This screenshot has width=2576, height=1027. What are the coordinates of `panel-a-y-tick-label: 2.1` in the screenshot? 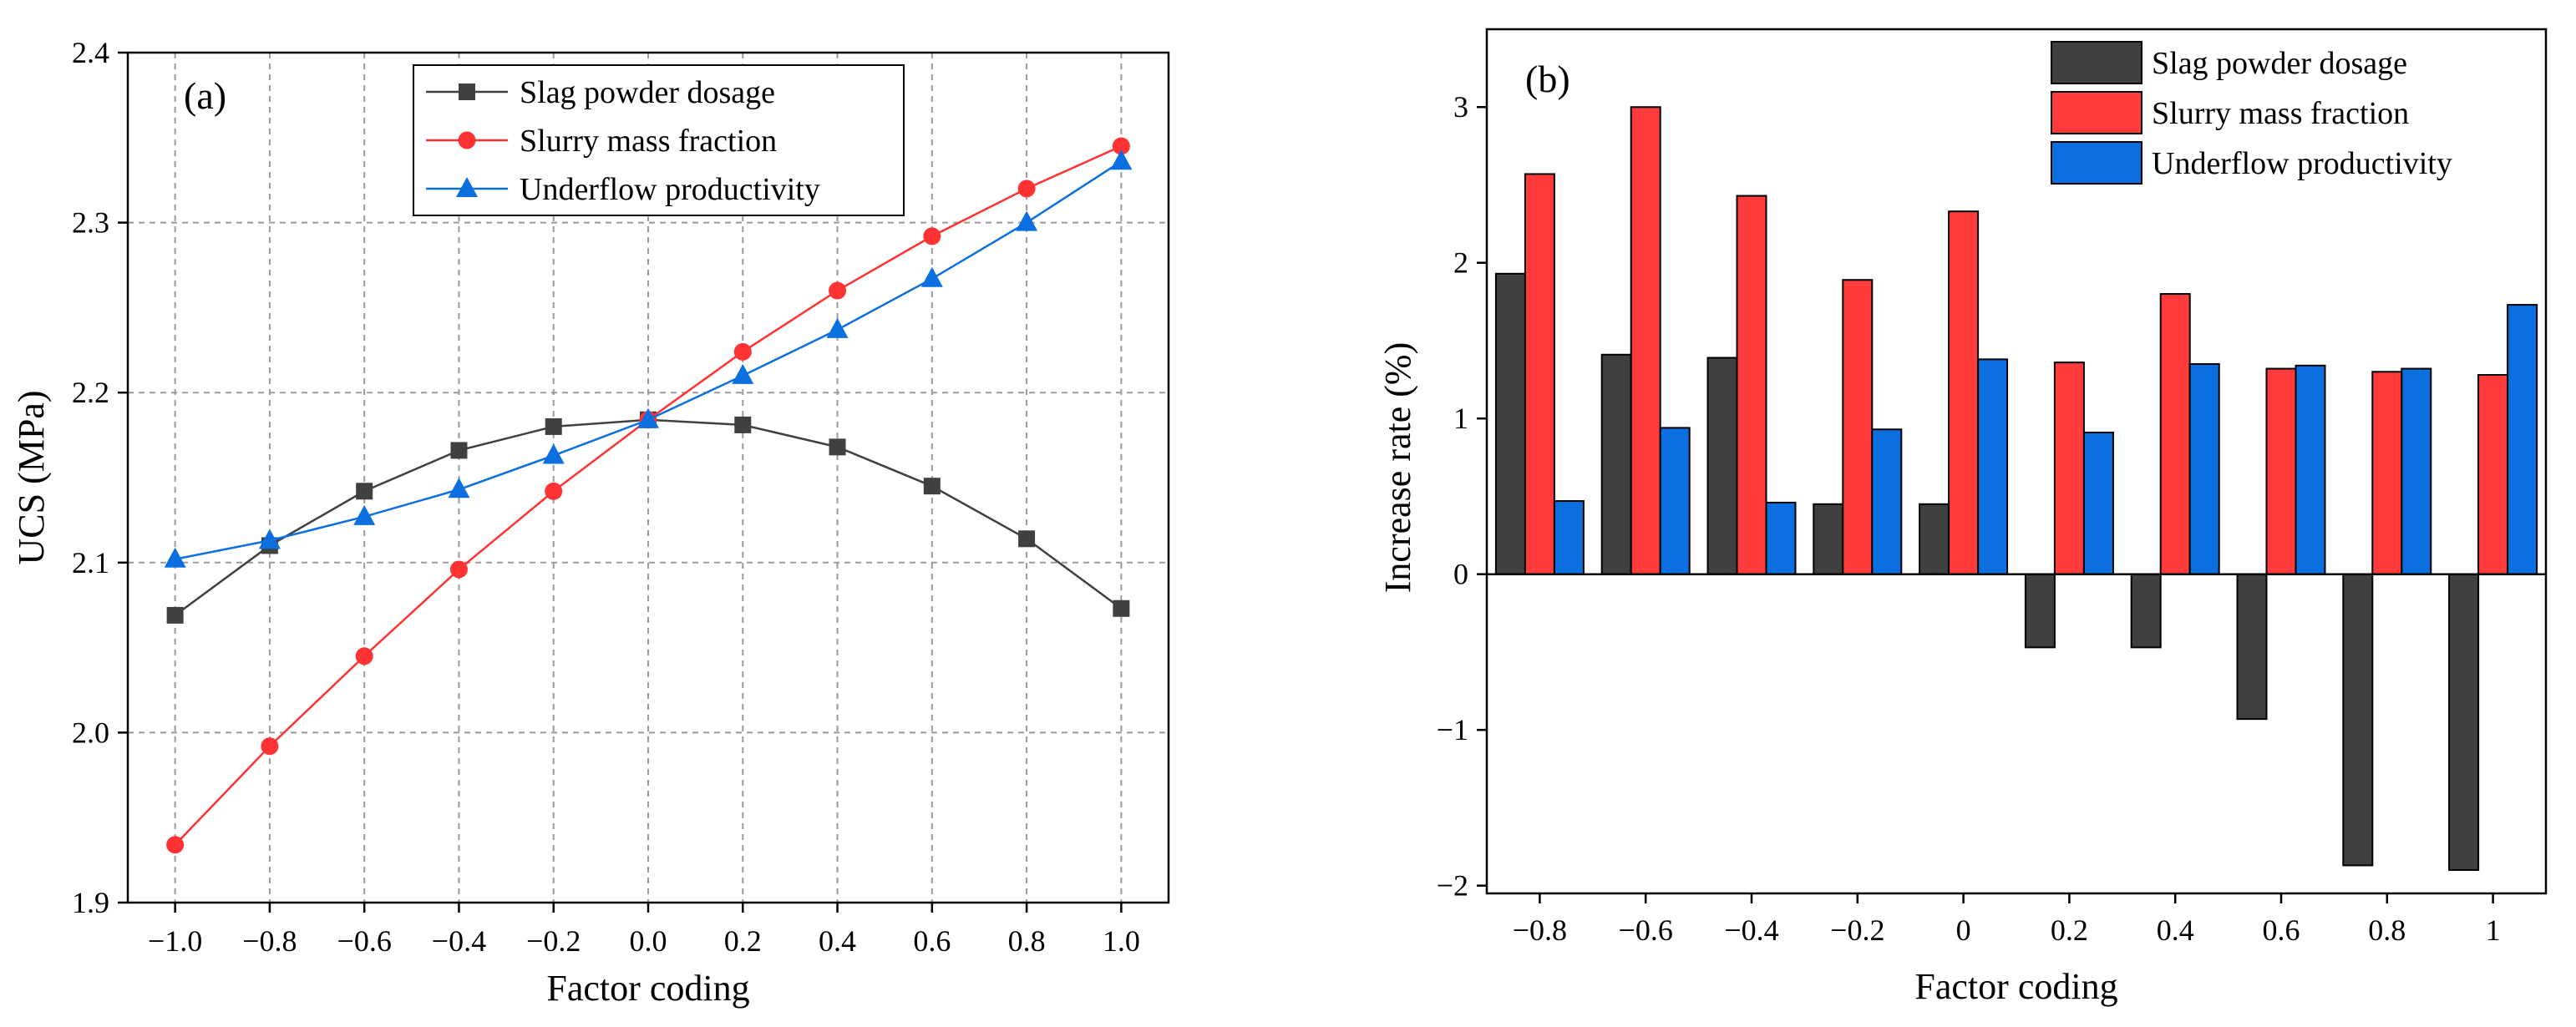 It's located at (90, 562).